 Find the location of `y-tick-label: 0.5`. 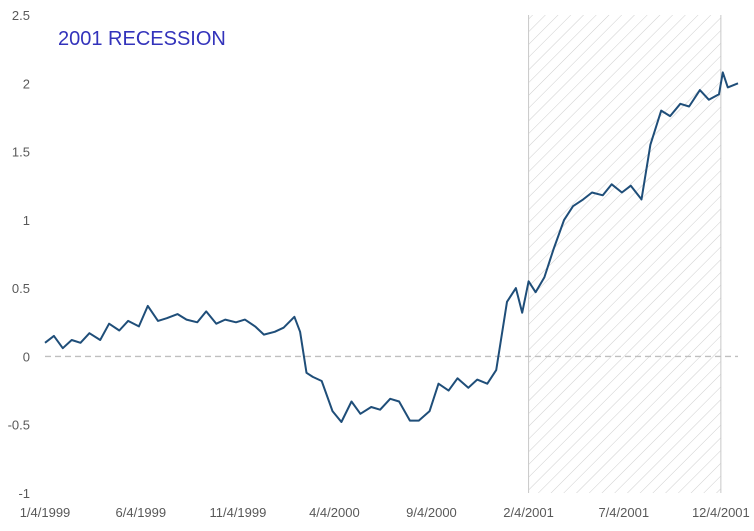

y-tick-label: 0.5 is located at coordinates (21, 288).